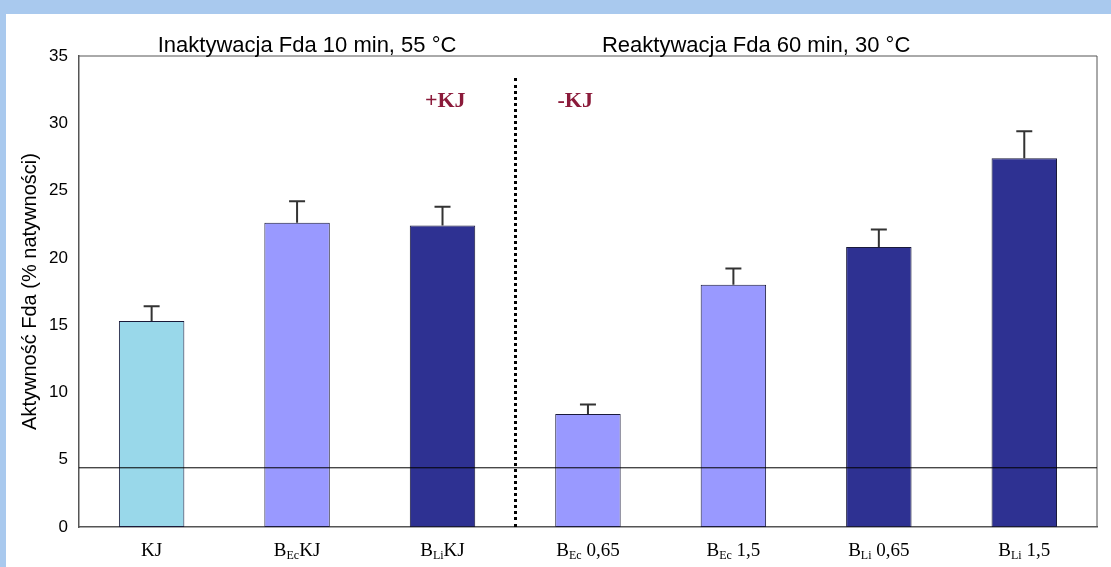  Describe the element at coordinates (58, 190) in the screenshot. I see `y-tick-label: 25` at that location.